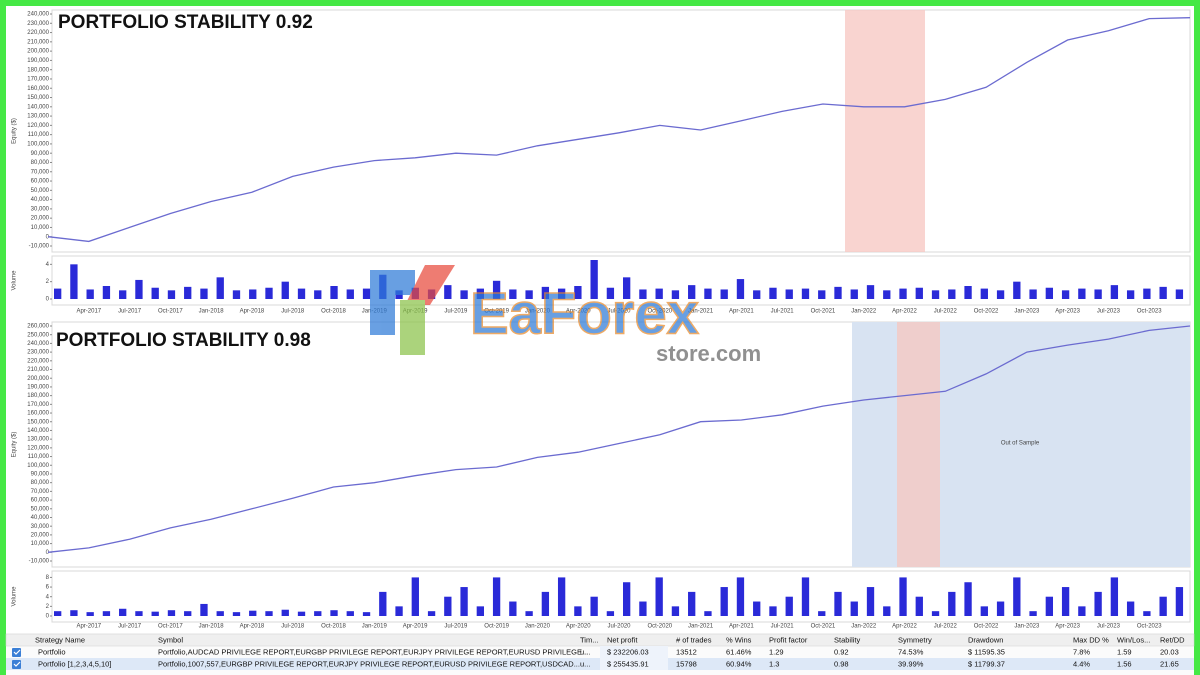  What do you see at coordinates (38, 42) in the screenshot?
I see `y-tick-label: 210,000` at bounding box center [38, 42].